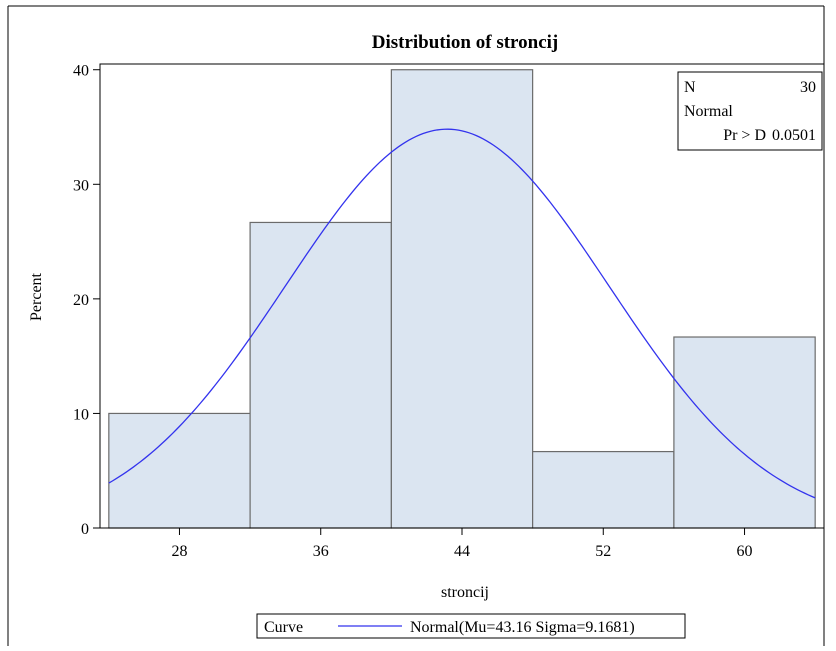 This screenshot has height=651, width=836. I want to click on y-axis: 0 10 20 30 40, so click(86, 300).